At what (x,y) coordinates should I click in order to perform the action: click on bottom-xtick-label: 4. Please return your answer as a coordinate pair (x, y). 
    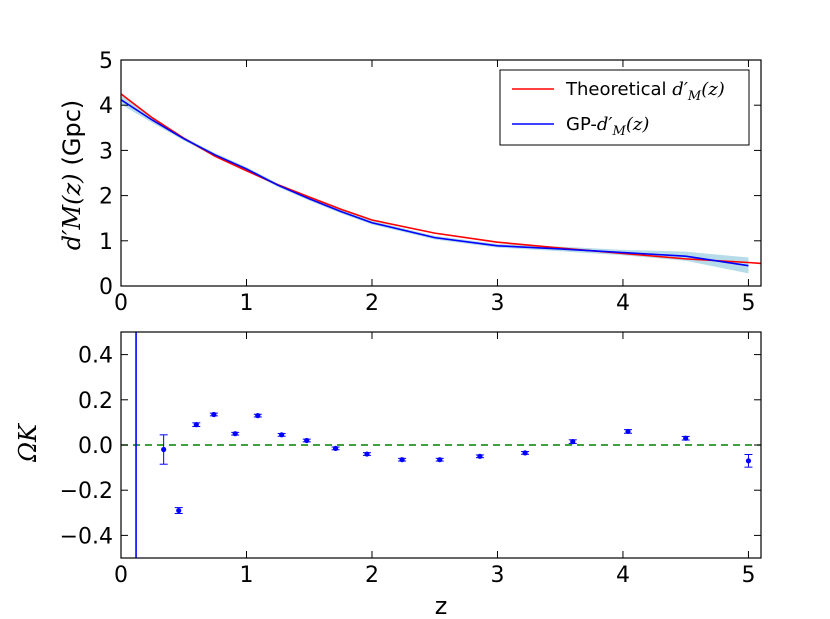
    Looking at the image, I should click on (623, 575).